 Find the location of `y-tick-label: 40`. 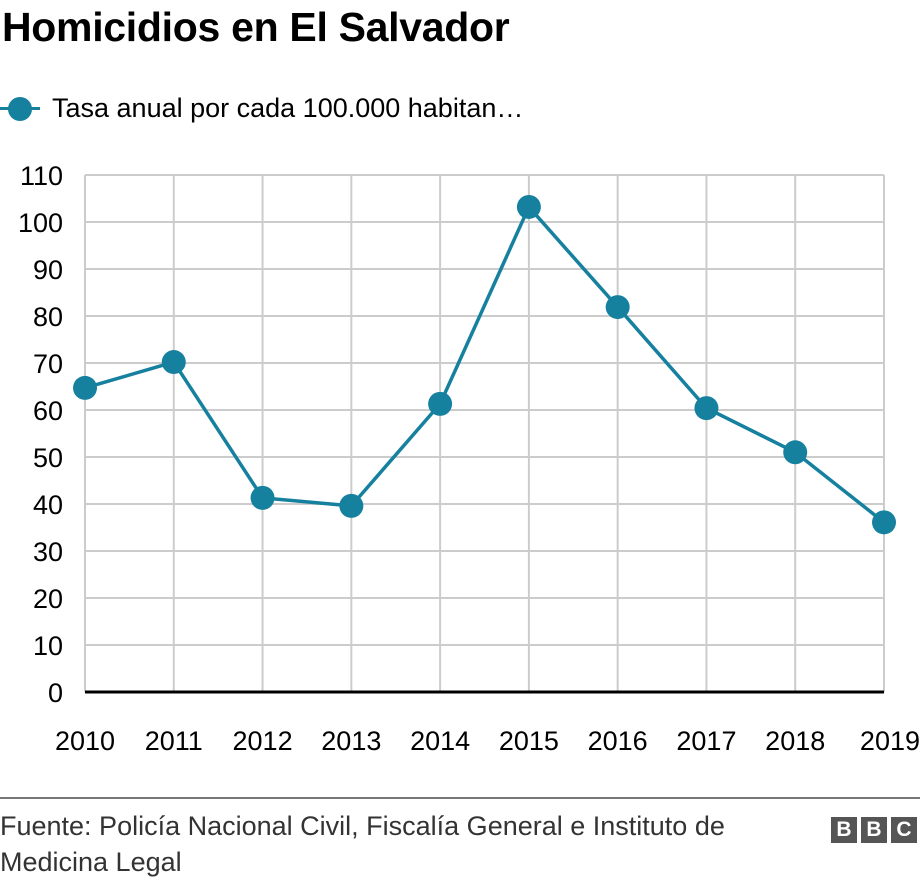

y-tick-label: 40 is located at coordinates (48, 505).